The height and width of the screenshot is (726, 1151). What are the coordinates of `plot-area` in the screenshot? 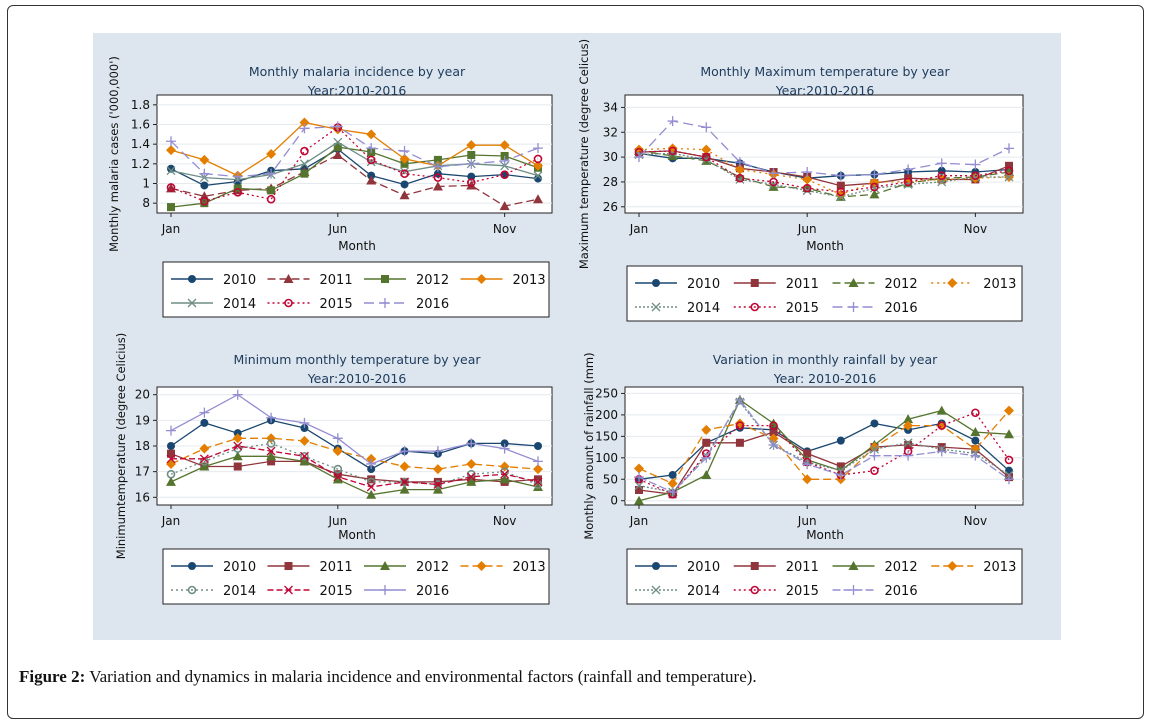 It's located at (354, 154).